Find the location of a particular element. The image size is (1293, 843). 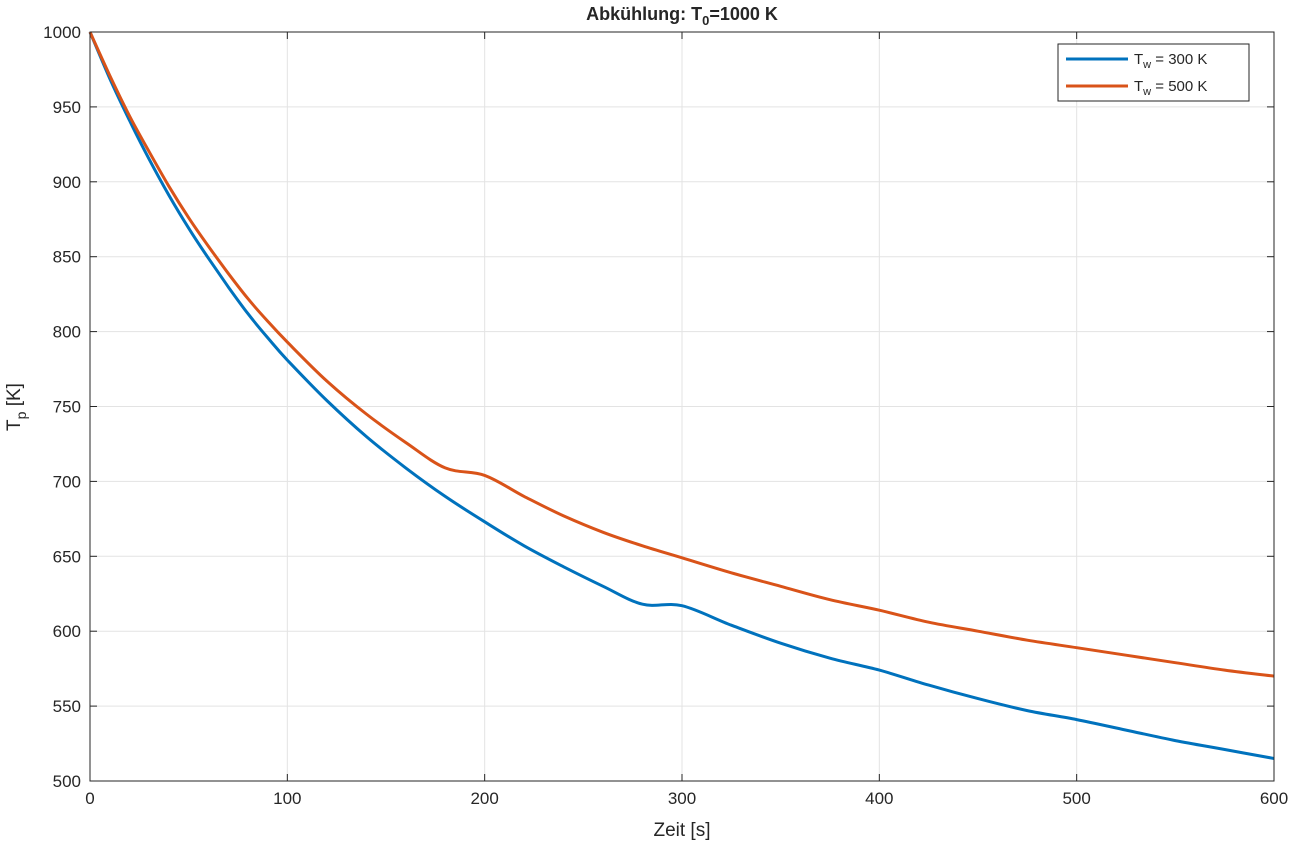

y-tick-label: 700 is located at coordinates (67, 481).